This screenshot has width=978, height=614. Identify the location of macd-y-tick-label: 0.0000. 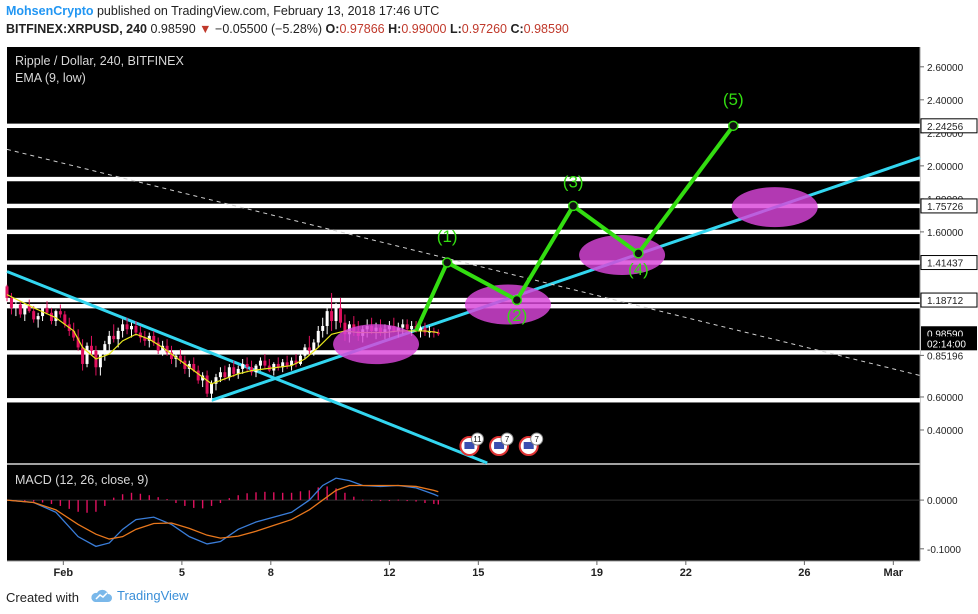
(942, 501).